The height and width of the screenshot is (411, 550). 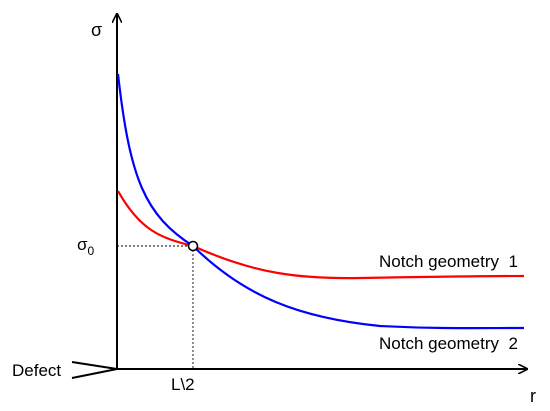 I want to click on l-half-label: L\2, so click(x=183, y=384).